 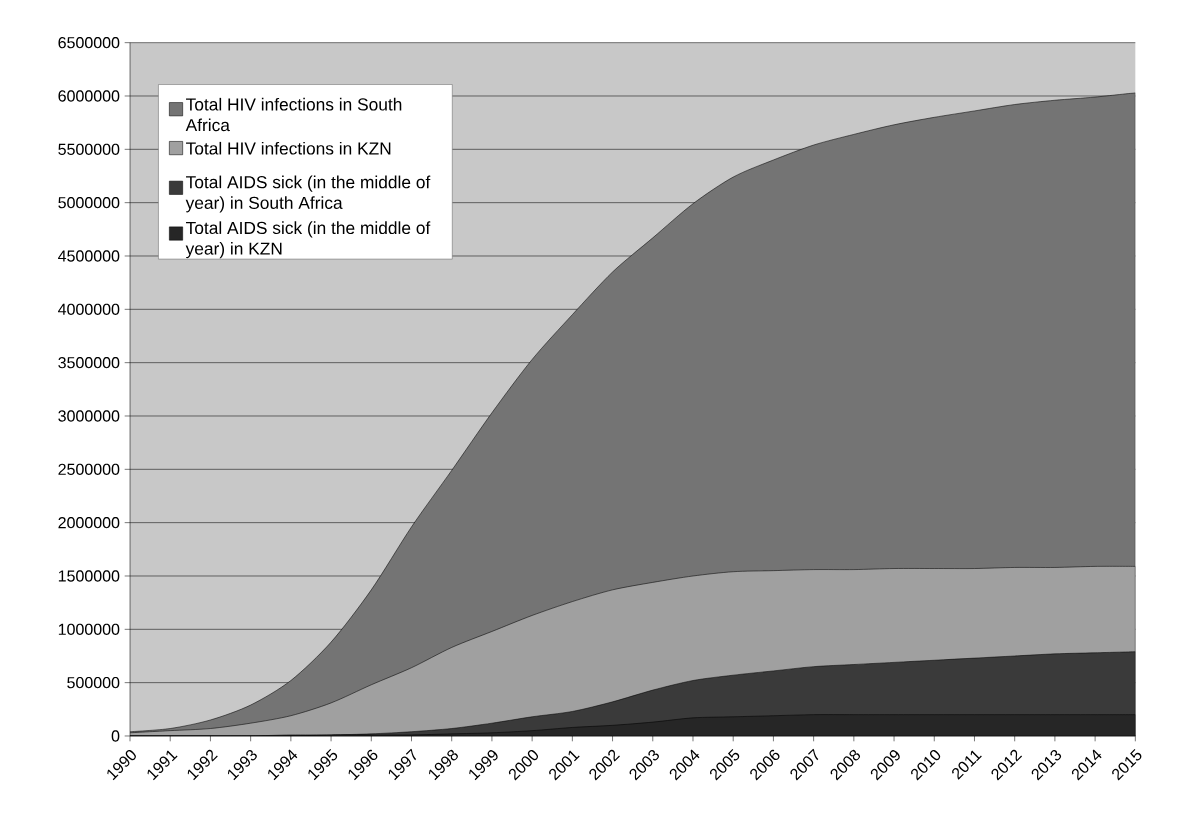 What do you see at coordinates (293, 114) in the screenshot?
I see `legend-label: Total HIV infections in South Africa` at bounding box center [293, 114].